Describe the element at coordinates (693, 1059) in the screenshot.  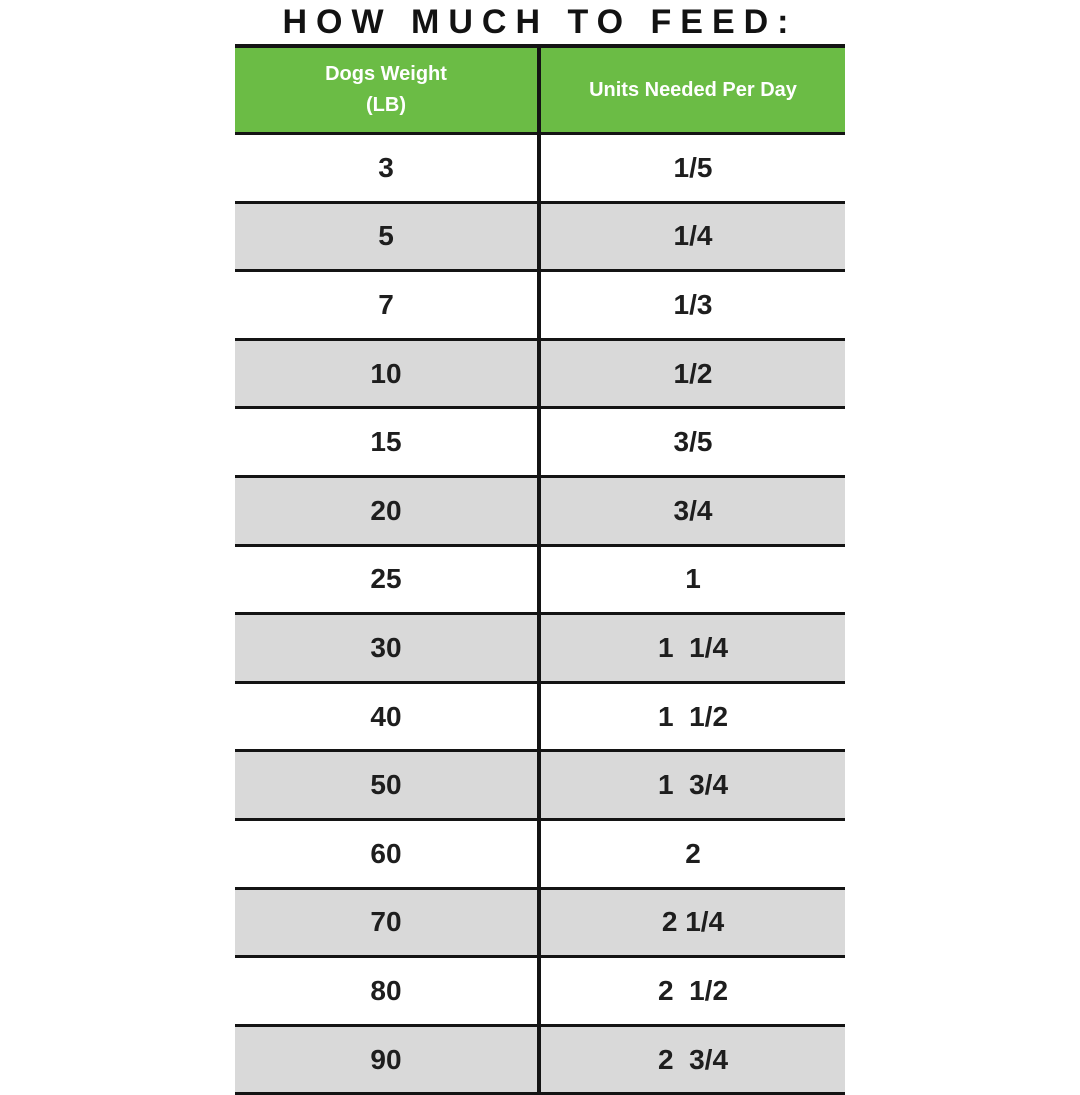
I see `units-cell: 2 3/4` at that location.